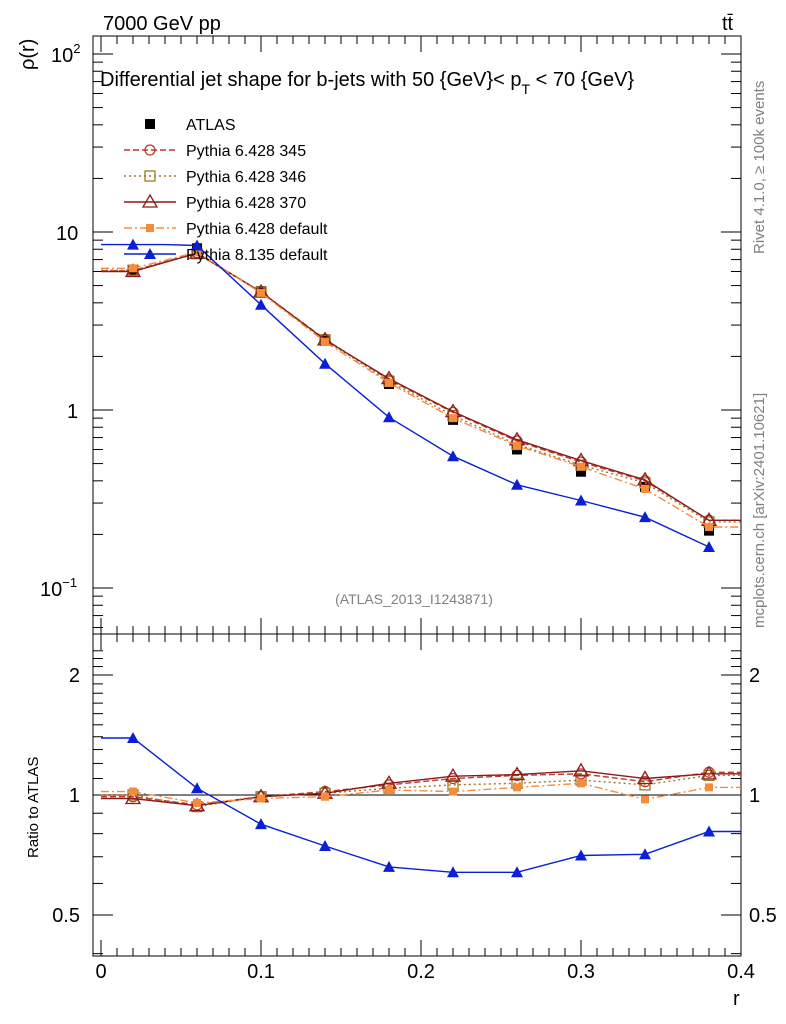  Describe the element at coordinates (74, 796) in the screenshot. I see `ratio-ytick-label: 1` at that location.